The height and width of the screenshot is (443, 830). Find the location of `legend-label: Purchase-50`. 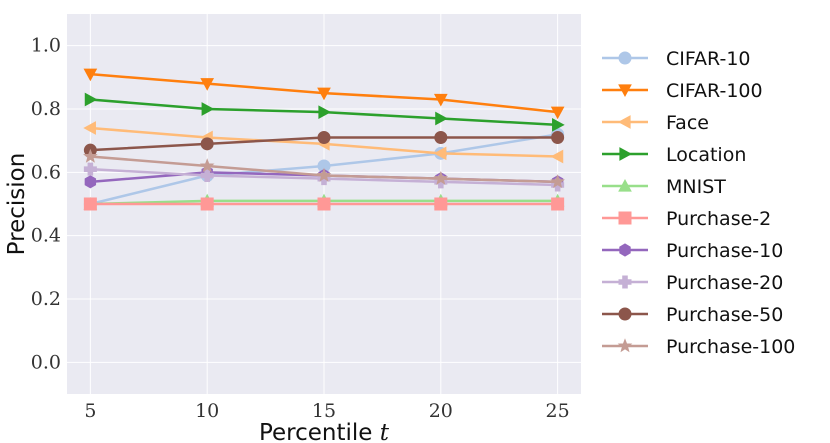

legend-label: Purchase-50 is located at coordinates (724, 315).